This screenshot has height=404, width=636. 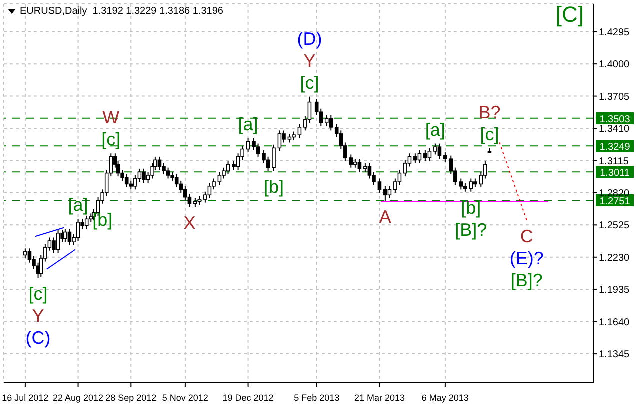 What do you see at coordinates (25, 398) in the screenshot?
I see `x-tick-label: 16 Jul 2012` at bounding box center [25, 398].